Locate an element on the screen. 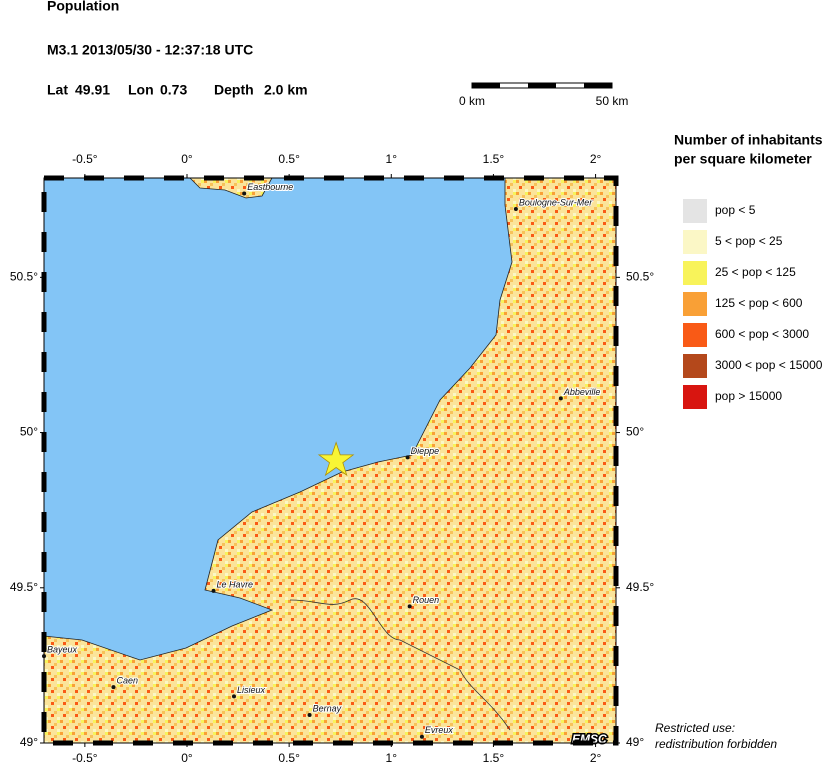  city-label: Evreux is located at coordinates (439, 730).